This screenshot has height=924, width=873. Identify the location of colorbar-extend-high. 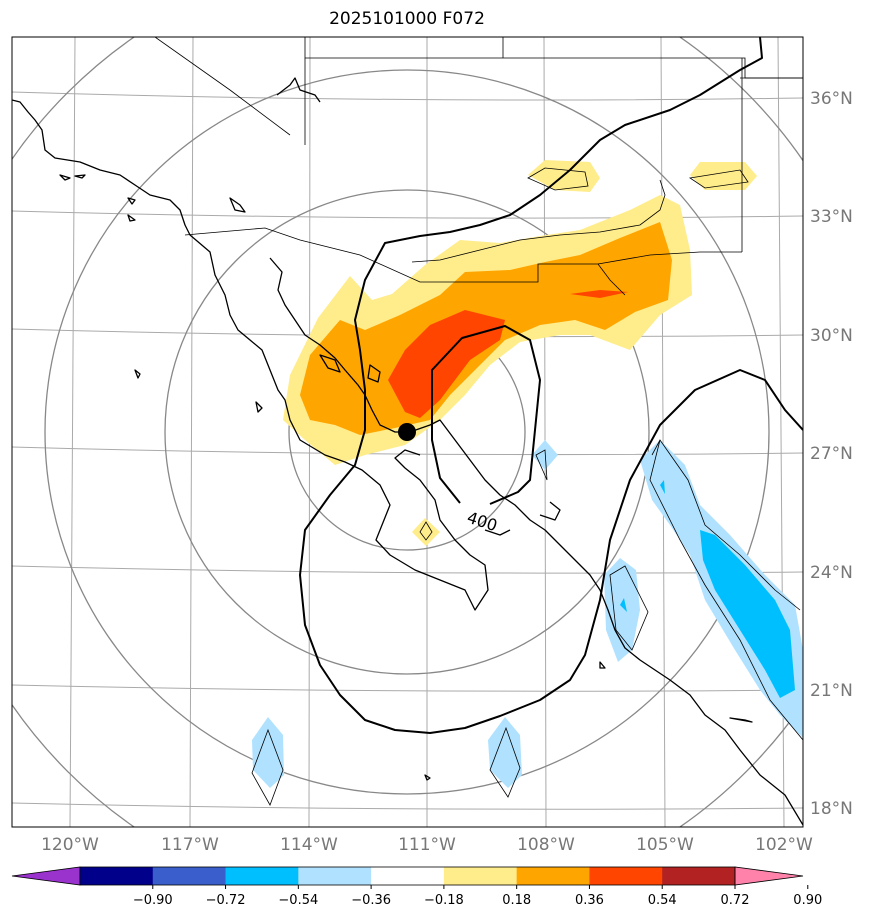
(769, 876).